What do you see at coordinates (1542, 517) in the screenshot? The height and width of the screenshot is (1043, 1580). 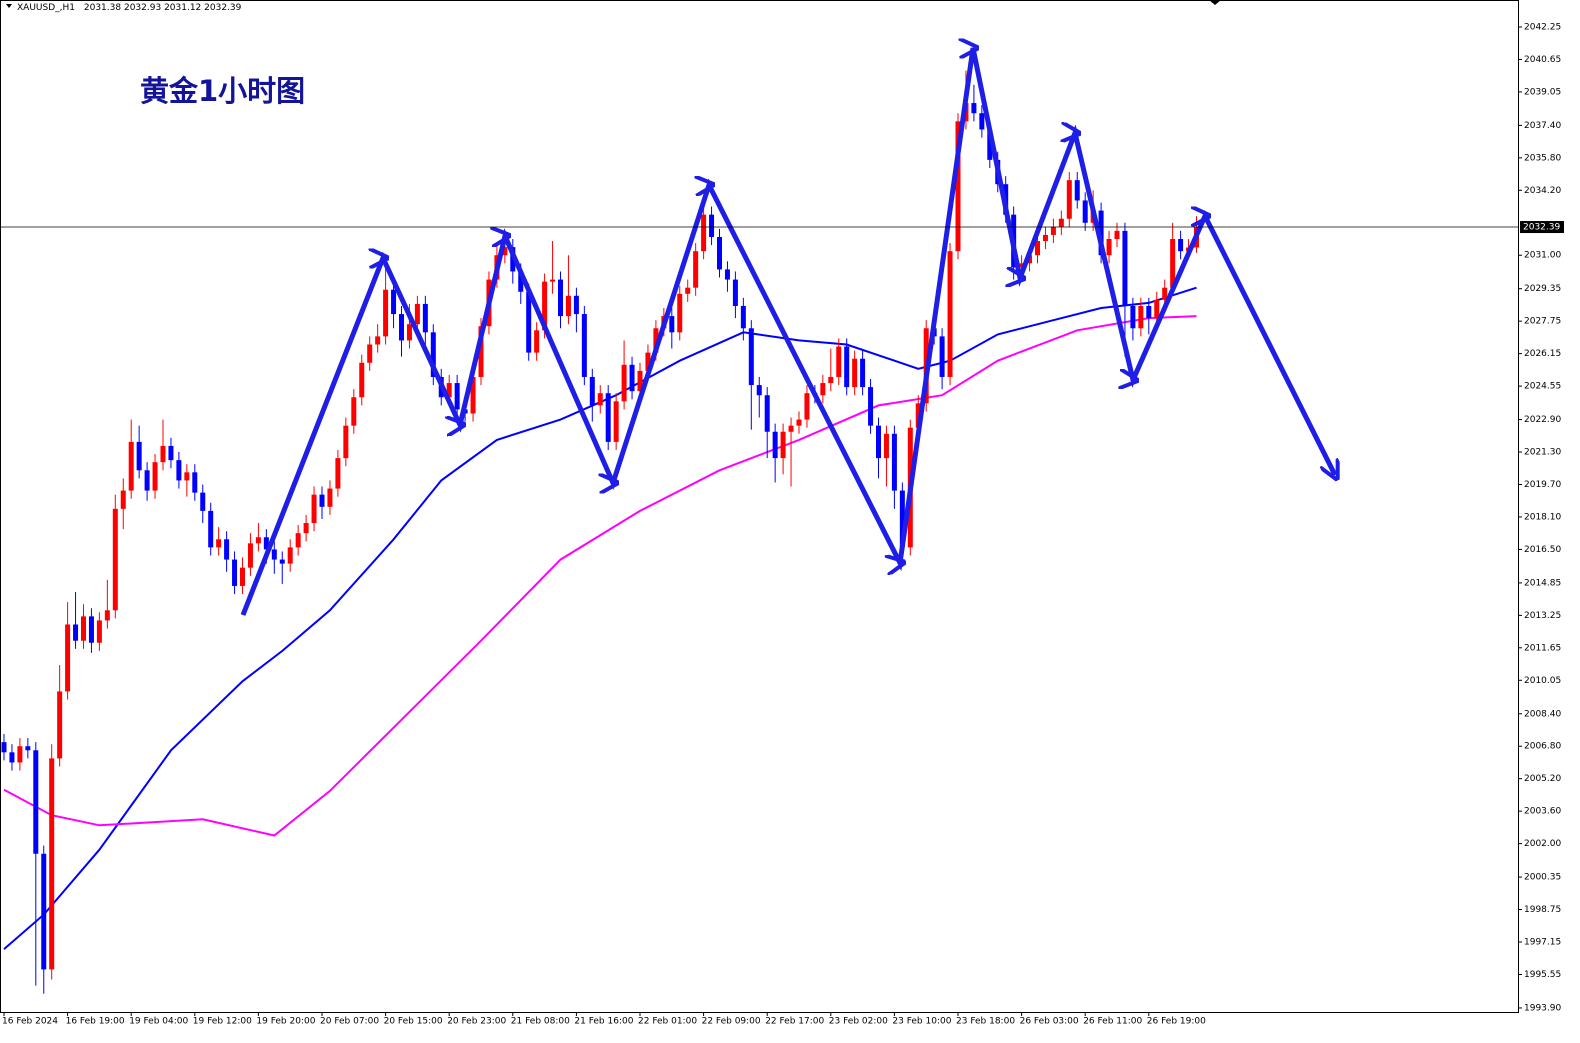 I see `y-tick-label: 2018.10` at bounding box center [1542, 517].